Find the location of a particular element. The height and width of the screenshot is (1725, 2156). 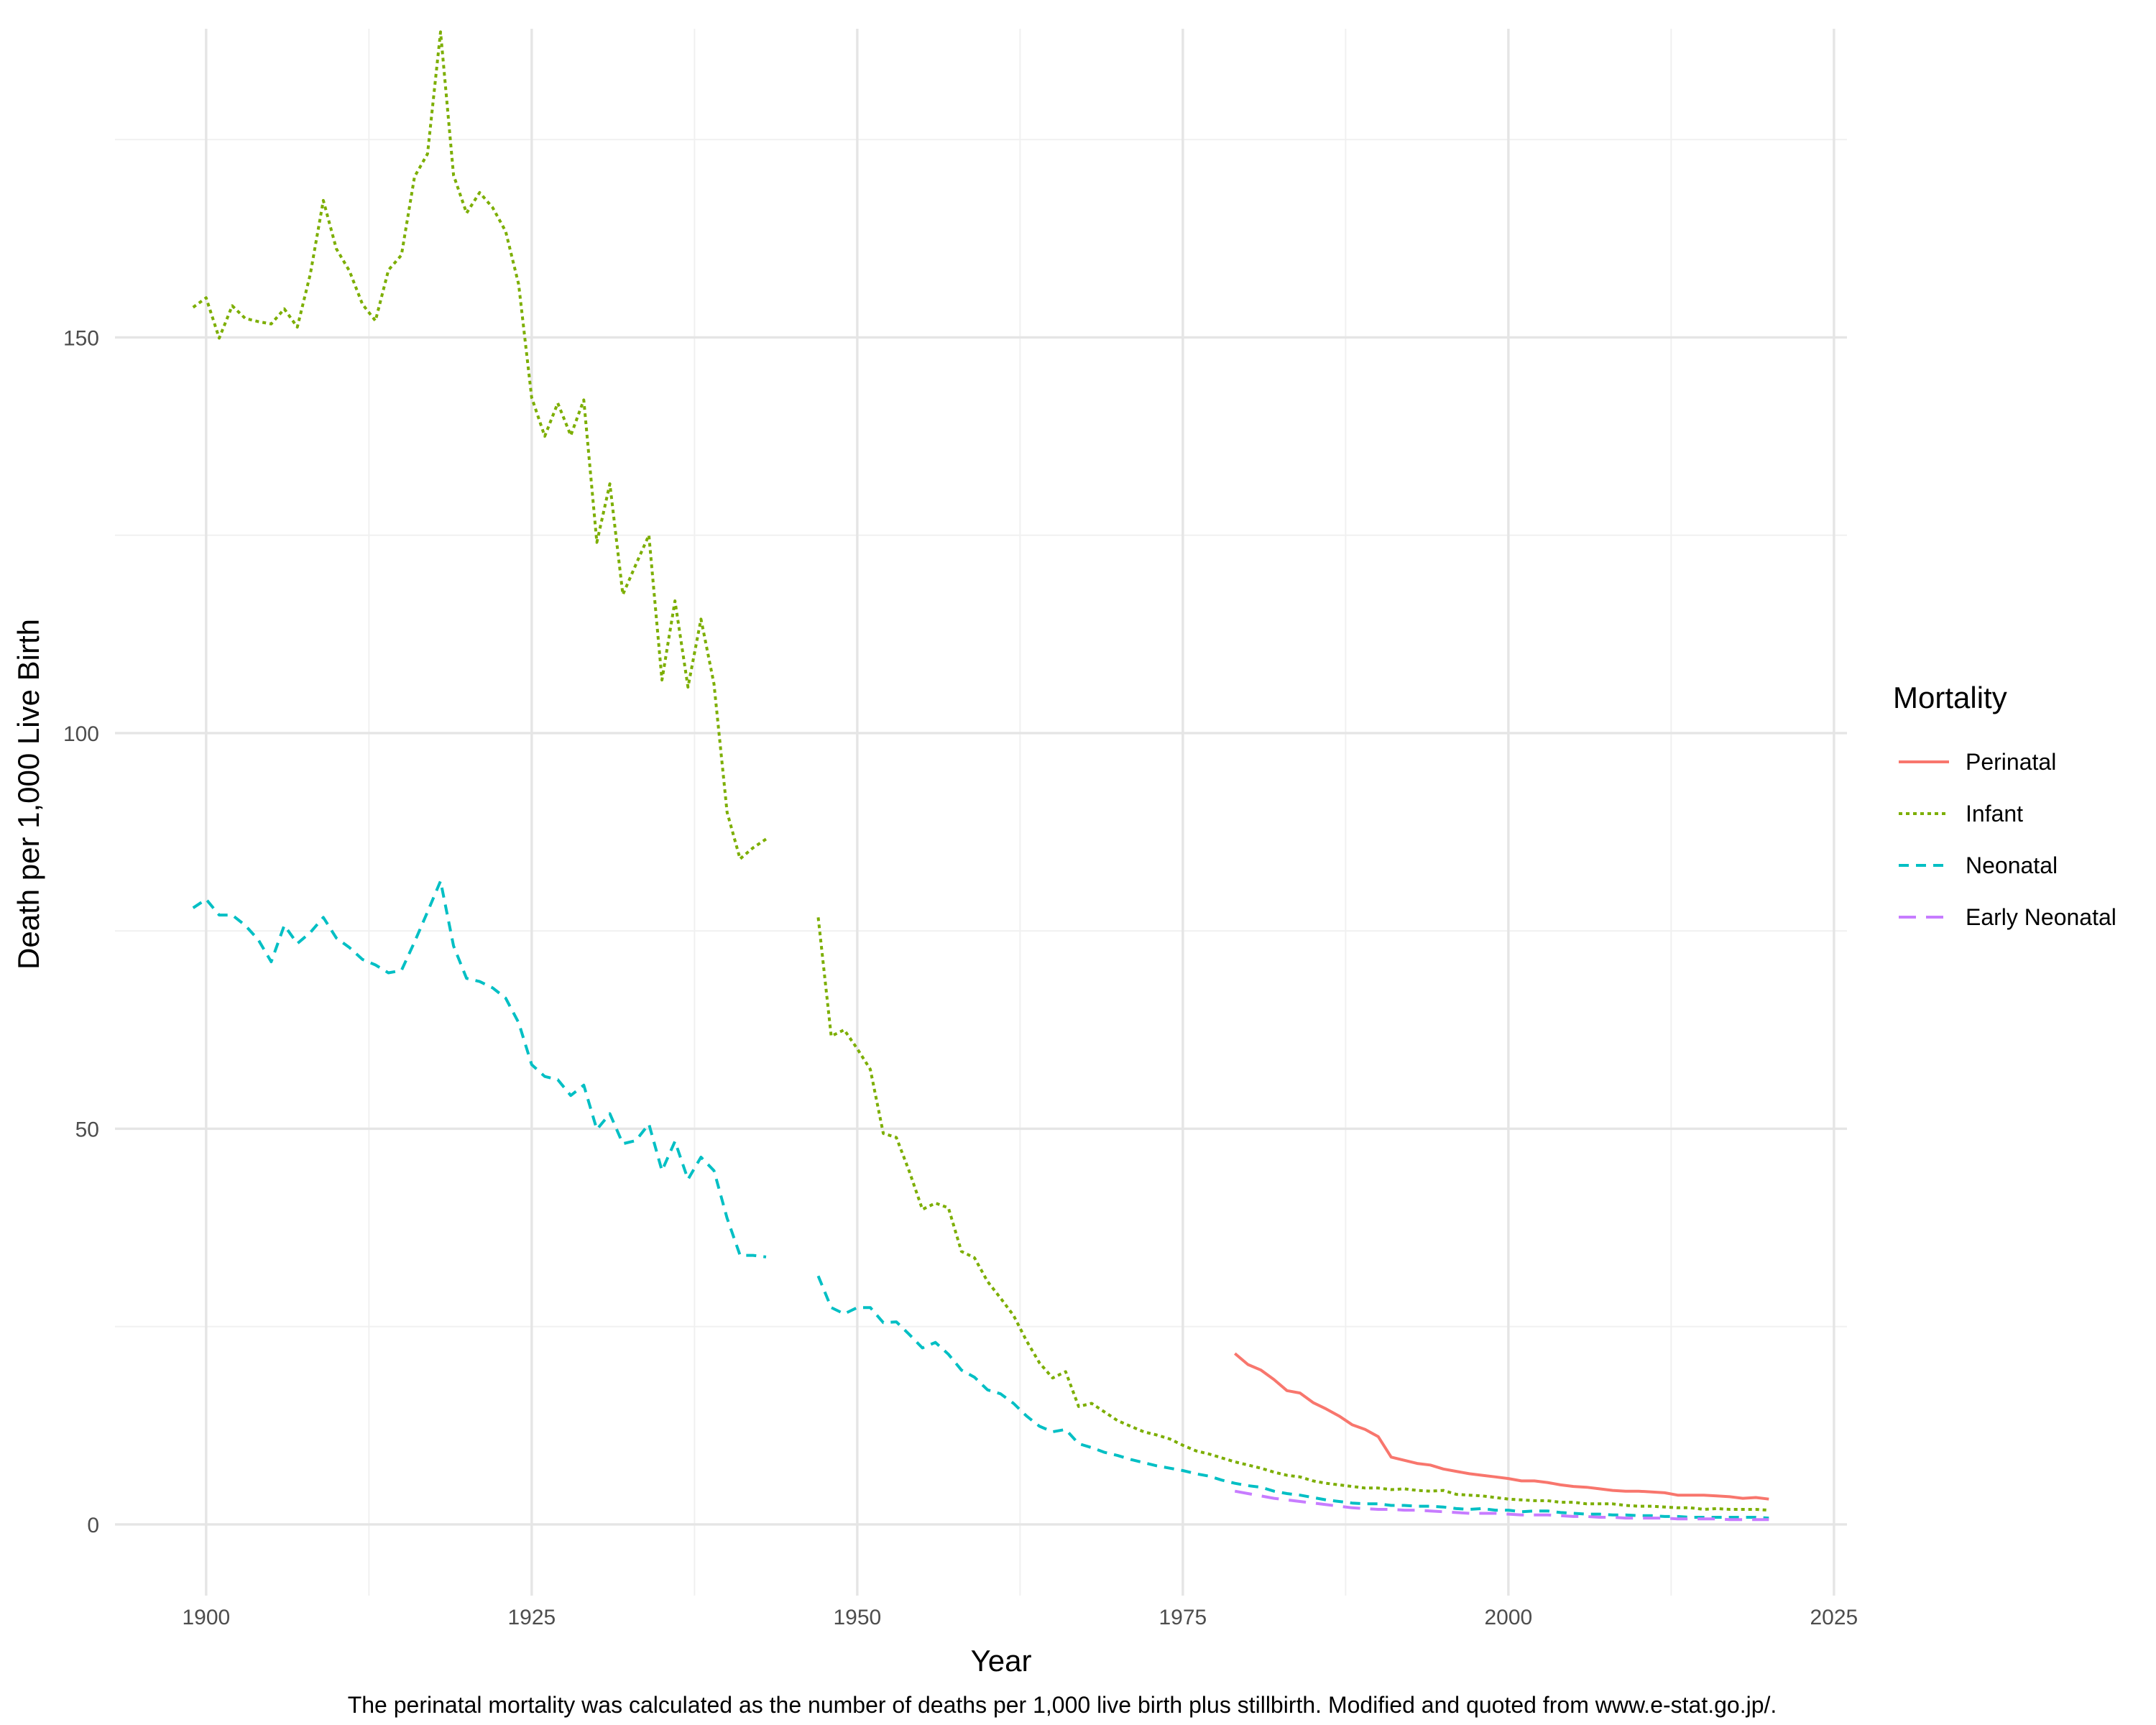

legend-item-early-neonatal: Early Neonatal is located at coordinates (2007, 917).